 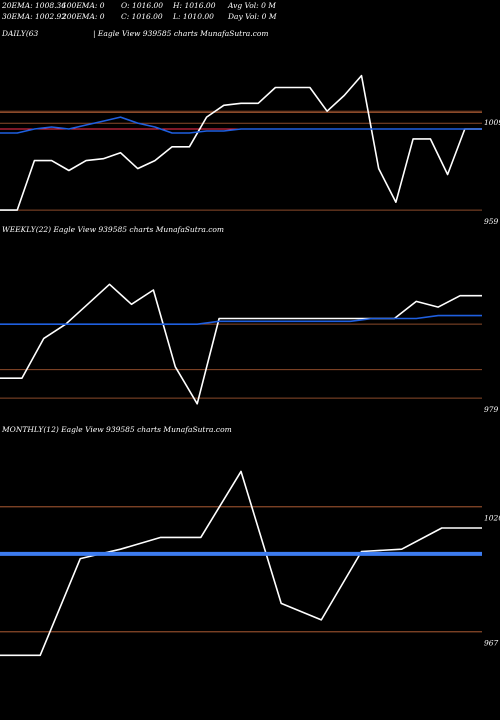 I want to click on header-day-vol: Day Vol: 0 M, so click(x=252, y=16).